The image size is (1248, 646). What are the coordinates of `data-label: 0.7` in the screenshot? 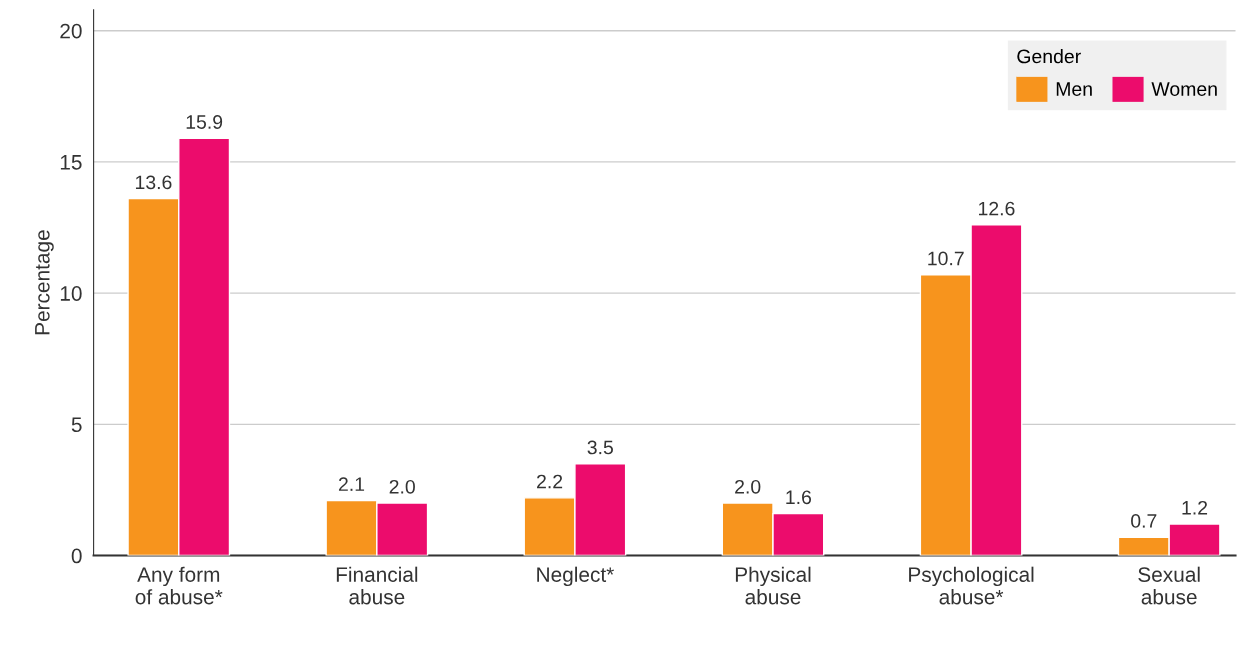 It's located at (1144, 521).